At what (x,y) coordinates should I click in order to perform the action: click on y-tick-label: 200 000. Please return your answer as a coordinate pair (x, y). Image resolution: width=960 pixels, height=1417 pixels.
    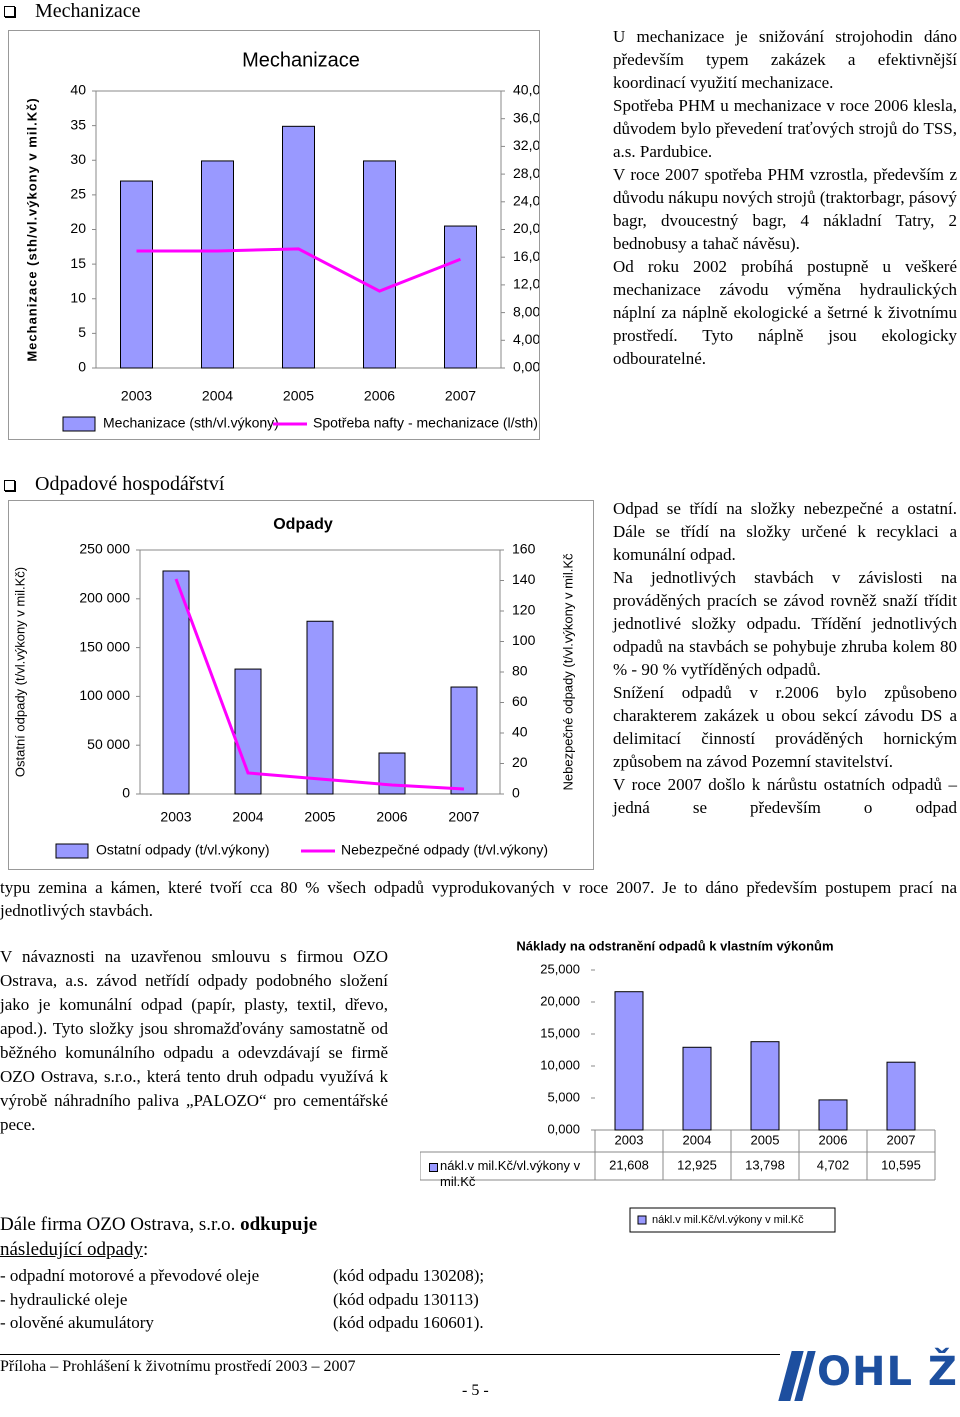
    Looking at the image, I should click on (104, 598).